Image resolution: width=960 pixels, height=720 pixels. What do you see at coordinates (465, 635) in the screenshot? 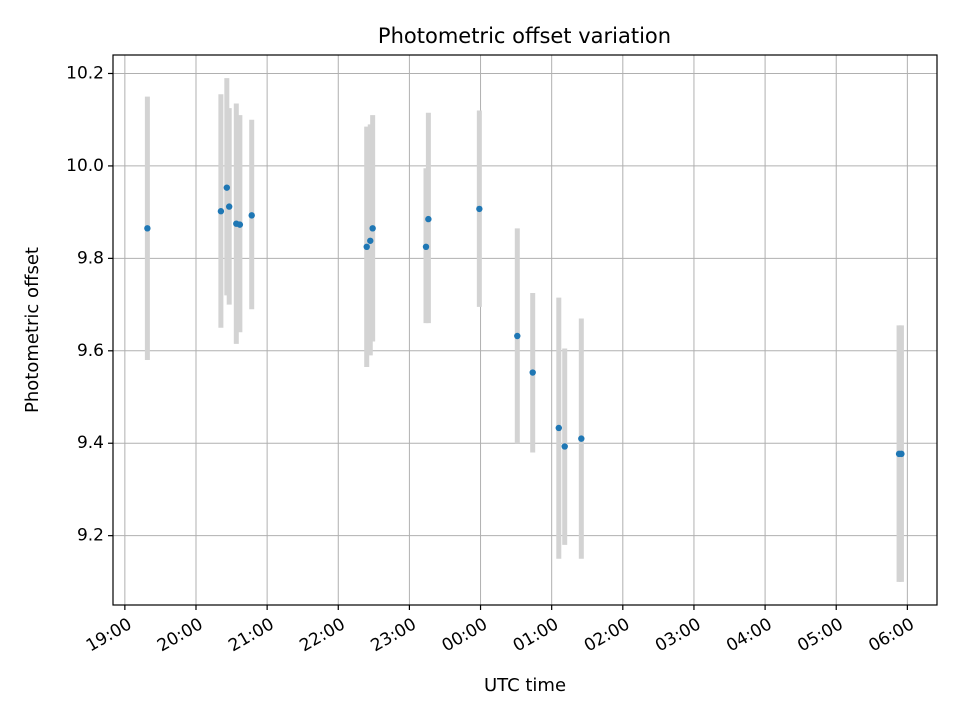
I see `x-tick-label: 00:00` at bounding box center [465, 635].